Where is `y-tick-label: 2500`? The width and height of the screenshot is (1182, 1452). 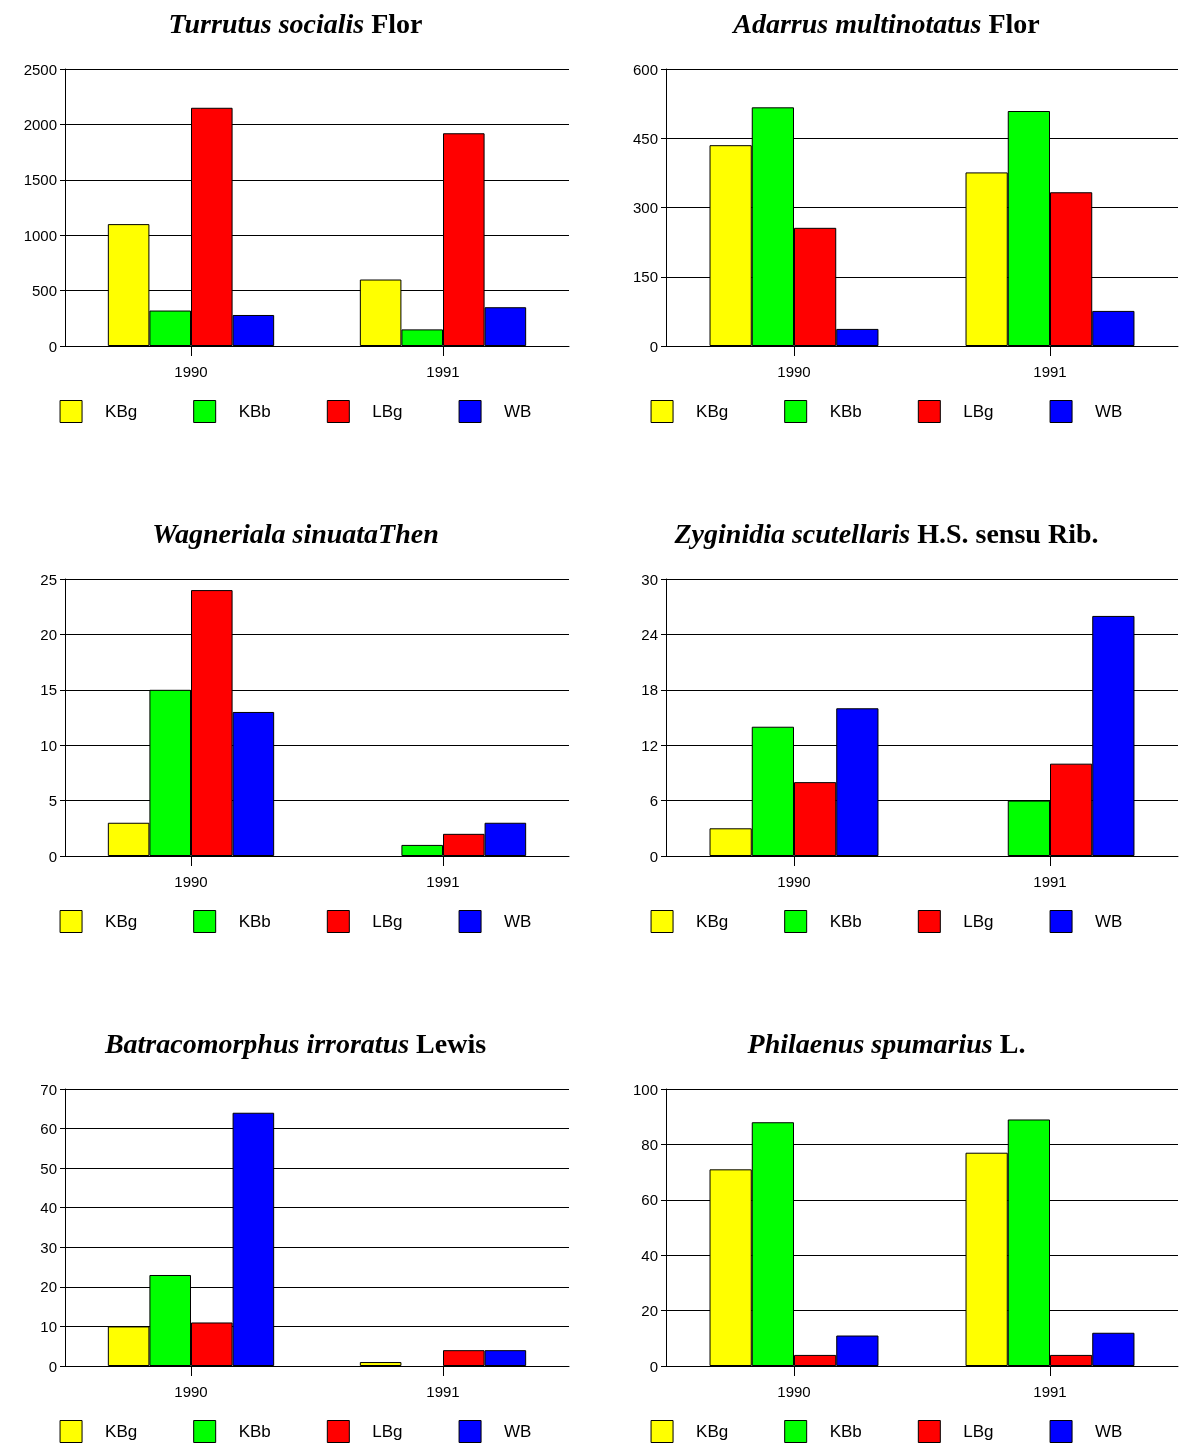
y-tick-label: 2500 is located at coordinates (40, 69).